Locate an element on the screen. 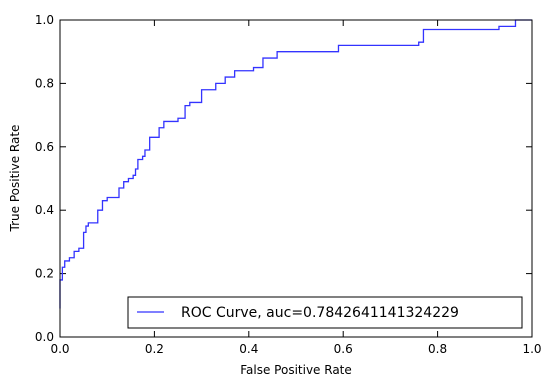 This screenshot has height=381, width=543. y-tick-label-1: 0.2 is located at coordinates (44, 274).